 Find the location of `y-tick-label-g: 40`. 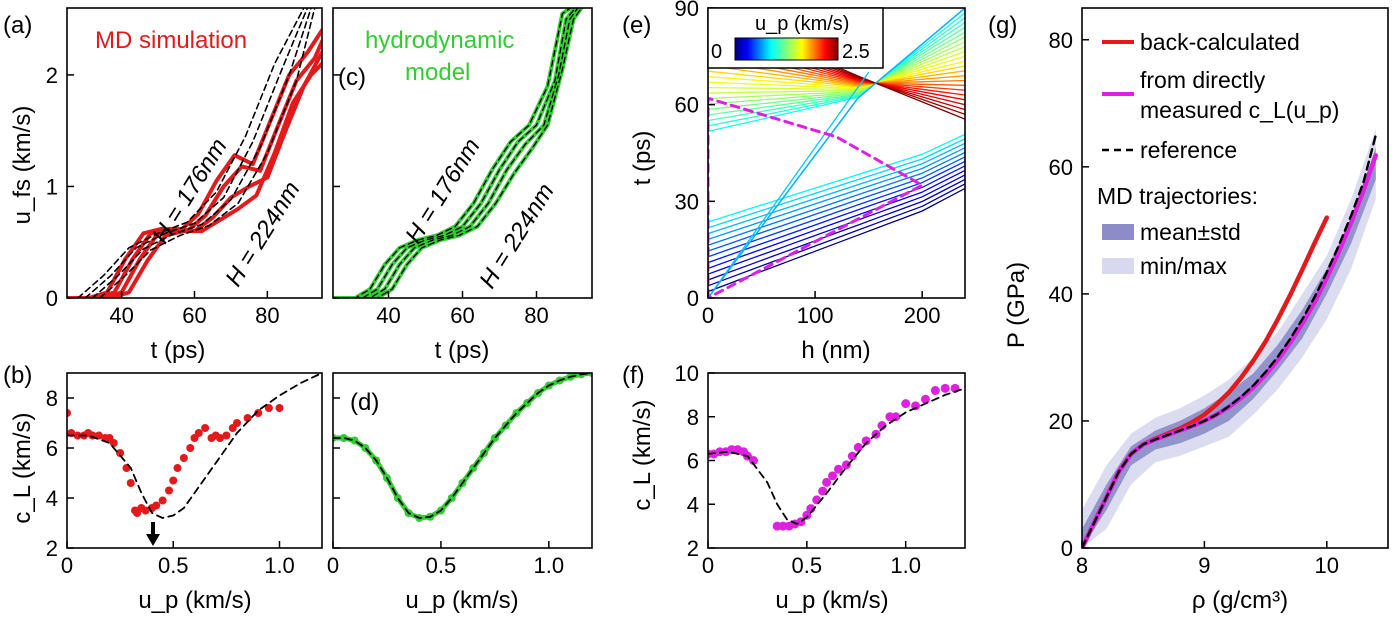

y-tick-label-g: 40 is located at coordinates (1061, 294).